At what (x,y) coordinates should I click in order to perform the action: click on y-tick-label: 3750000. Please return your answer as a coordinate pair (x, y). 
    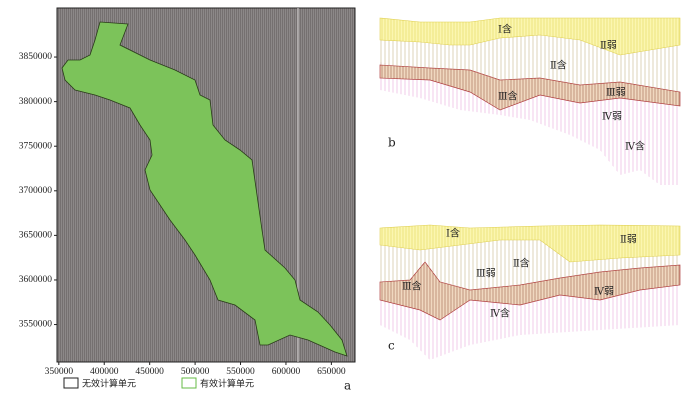
    Looking at the image, I should click on (36, 146).